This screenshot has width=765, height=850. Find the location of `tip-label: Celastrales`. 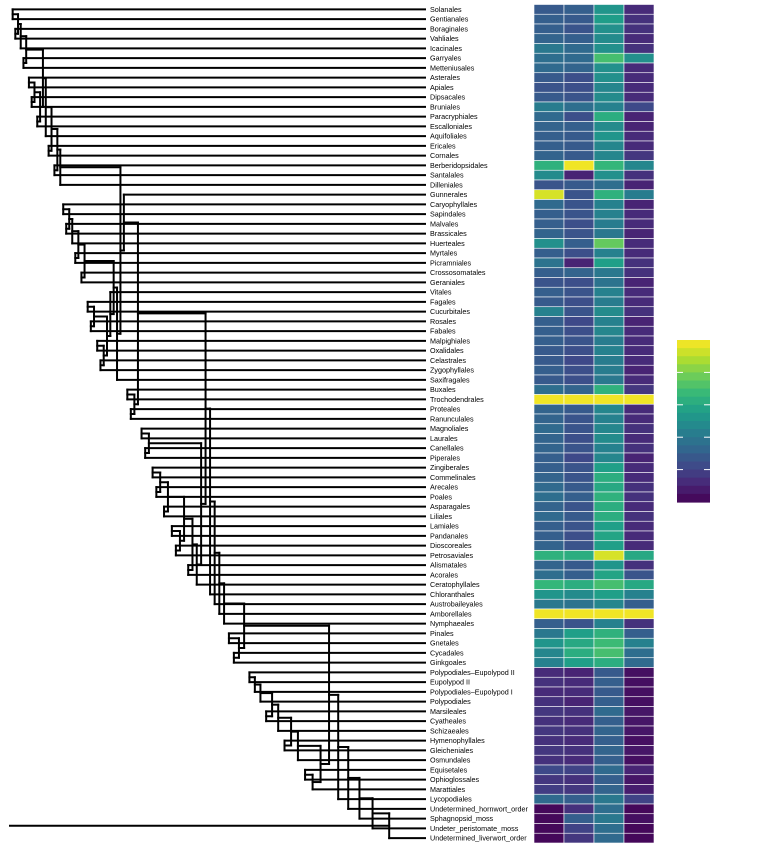

tip-label: Celastrales is located at coordinates (448, 360).